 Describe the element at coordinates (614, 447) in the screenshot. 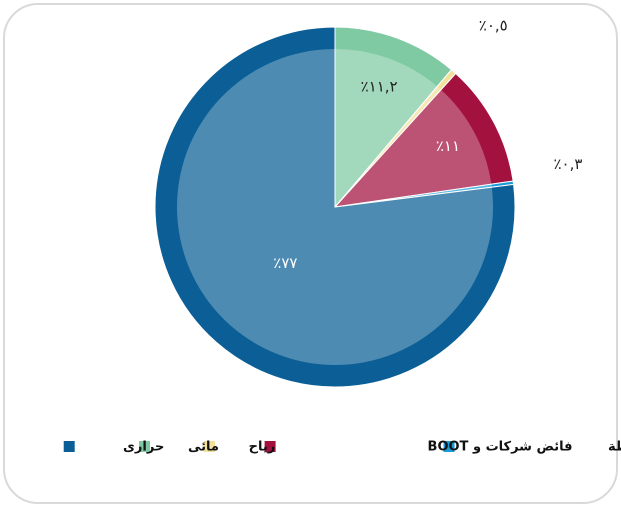

I see `legend-label: المحطات الغير مربوطة` at that location.